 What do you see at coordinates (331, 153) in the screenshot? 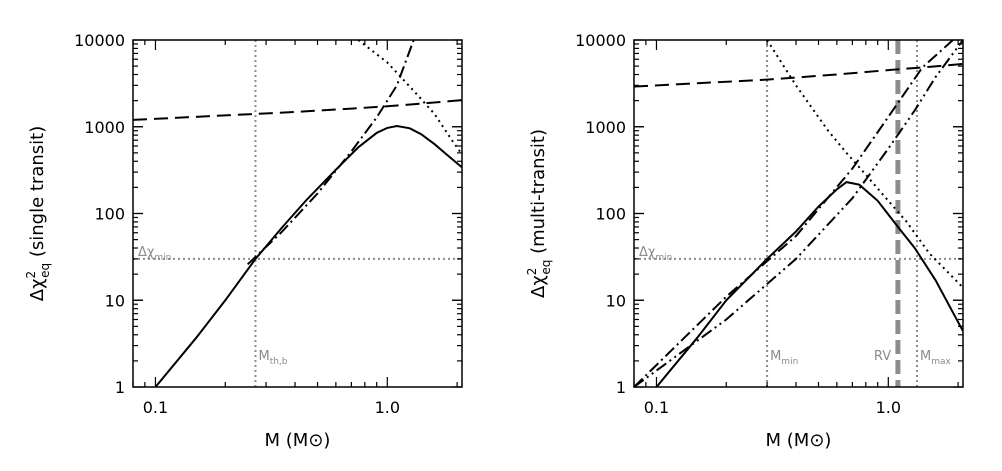
I see `series-line-dashdot` at bounding box center [331, 153].